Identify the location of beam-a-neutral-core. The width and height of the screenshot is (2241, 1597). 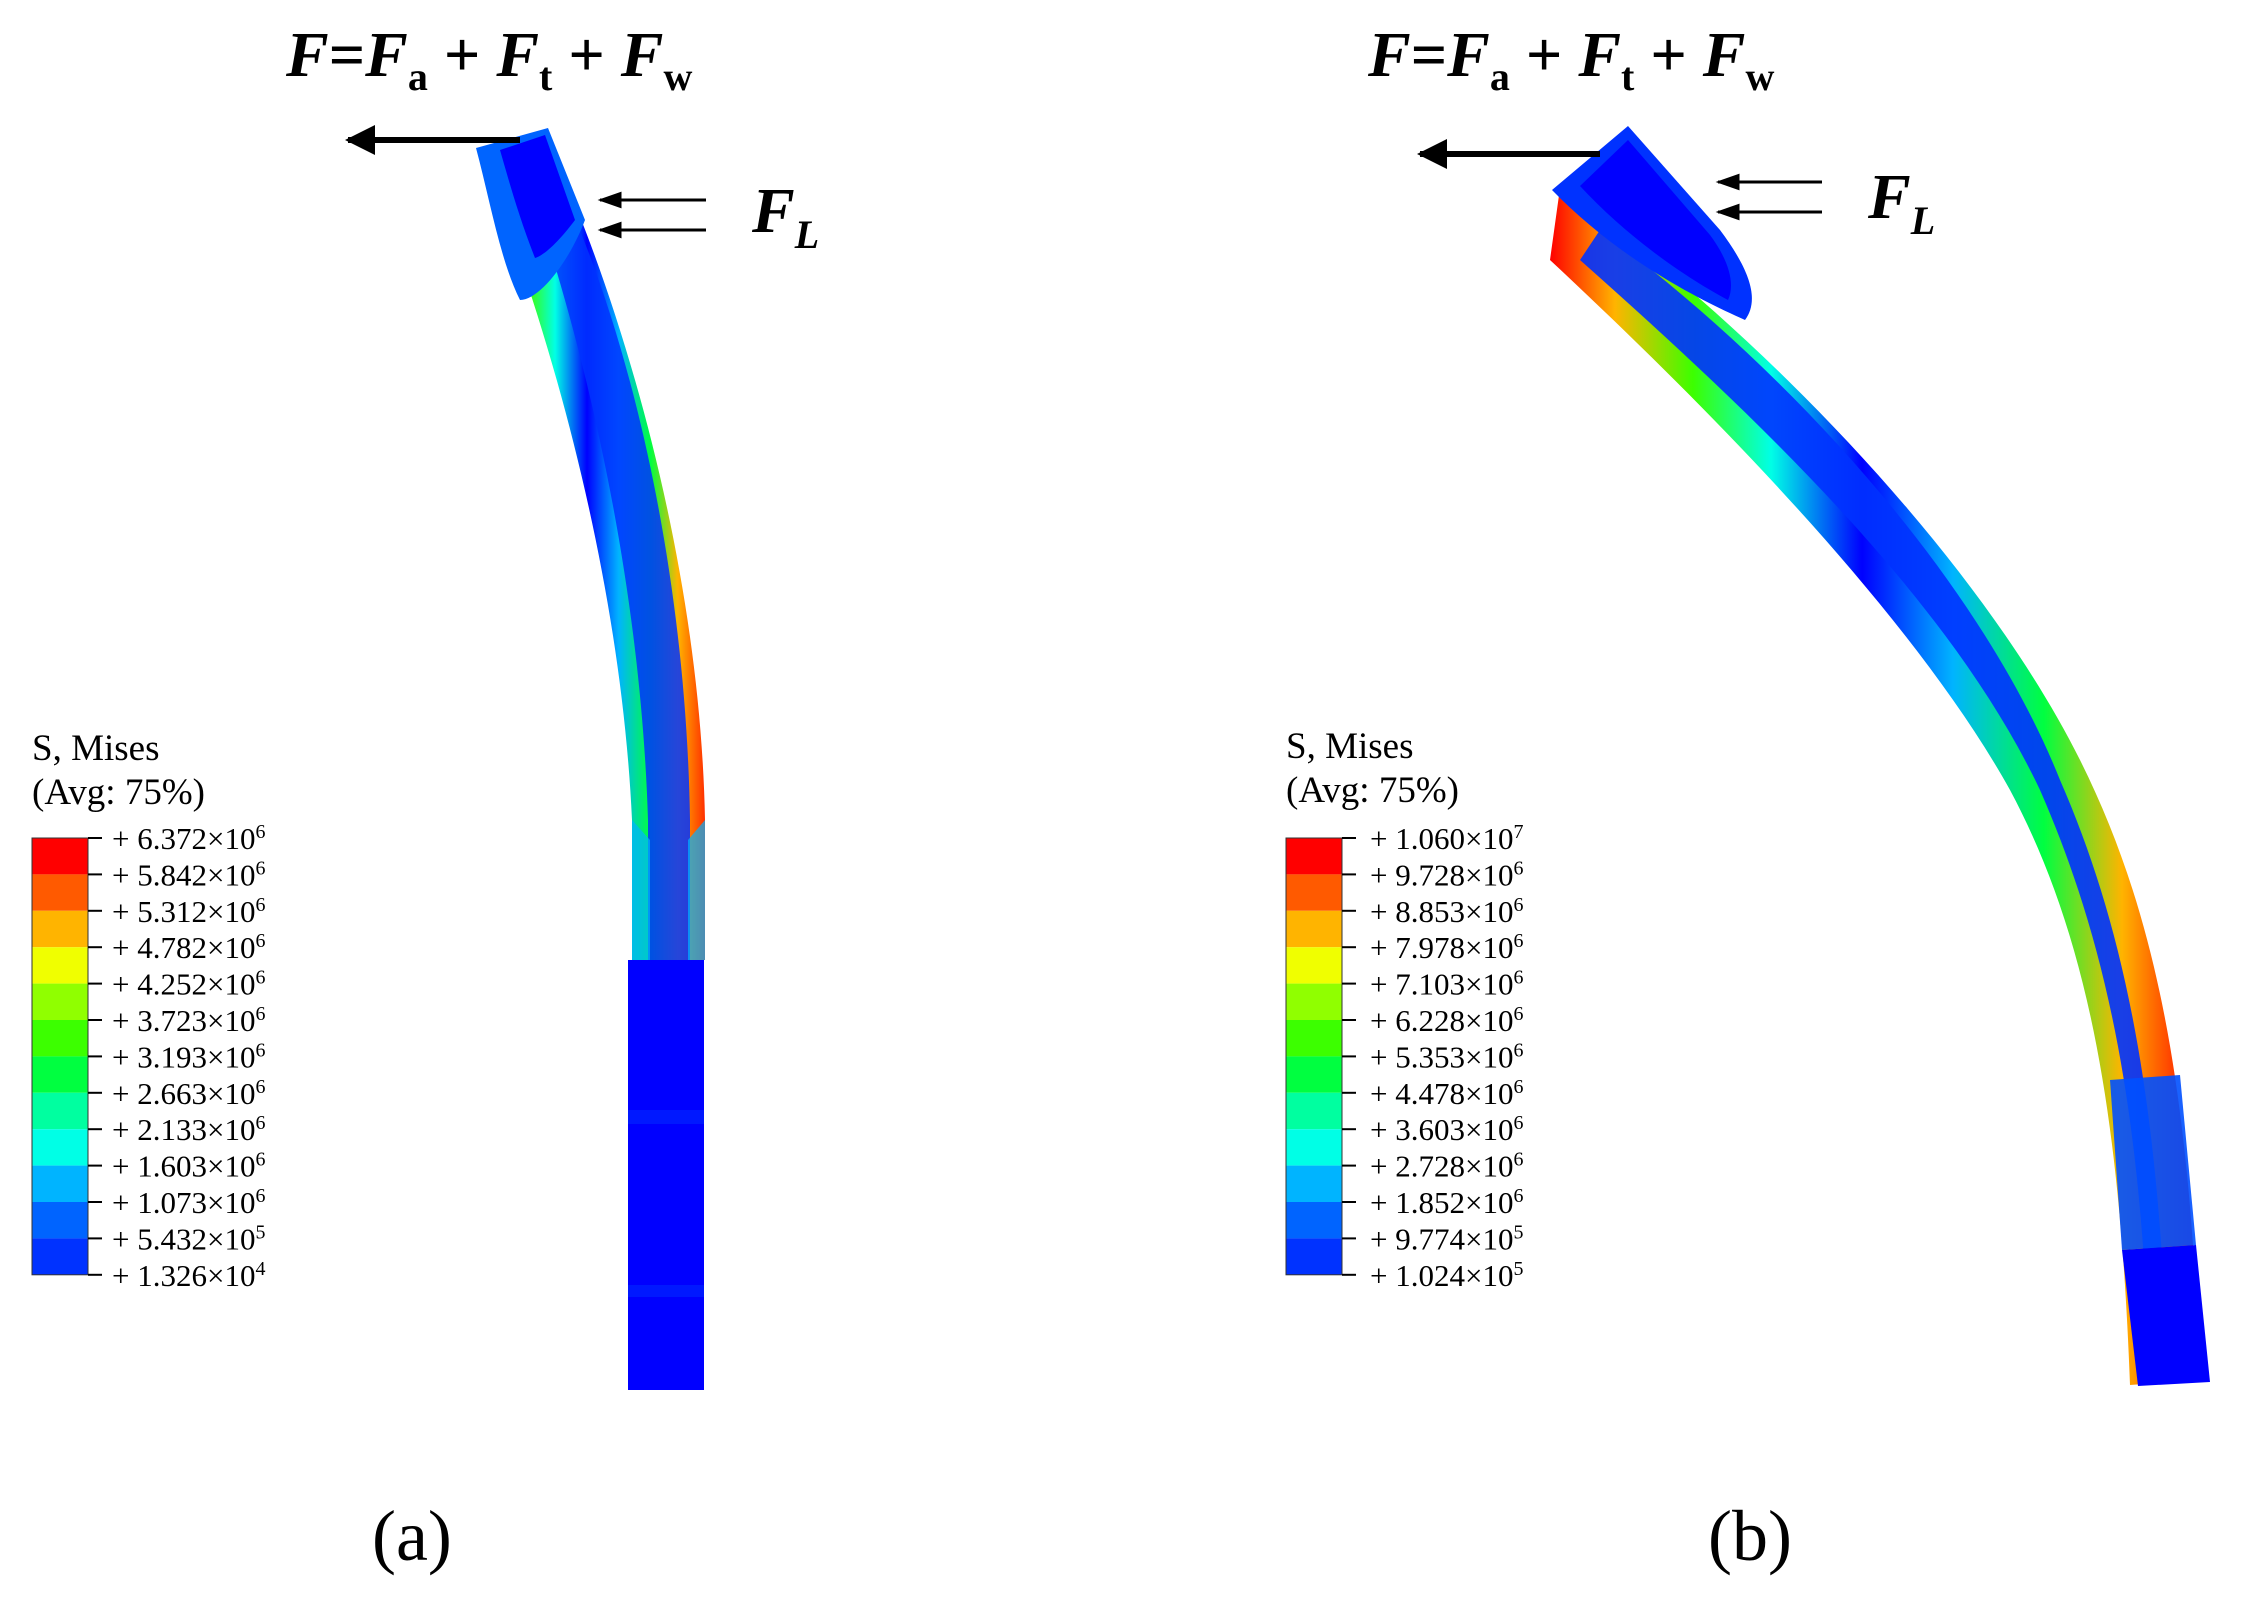
(605, 560).